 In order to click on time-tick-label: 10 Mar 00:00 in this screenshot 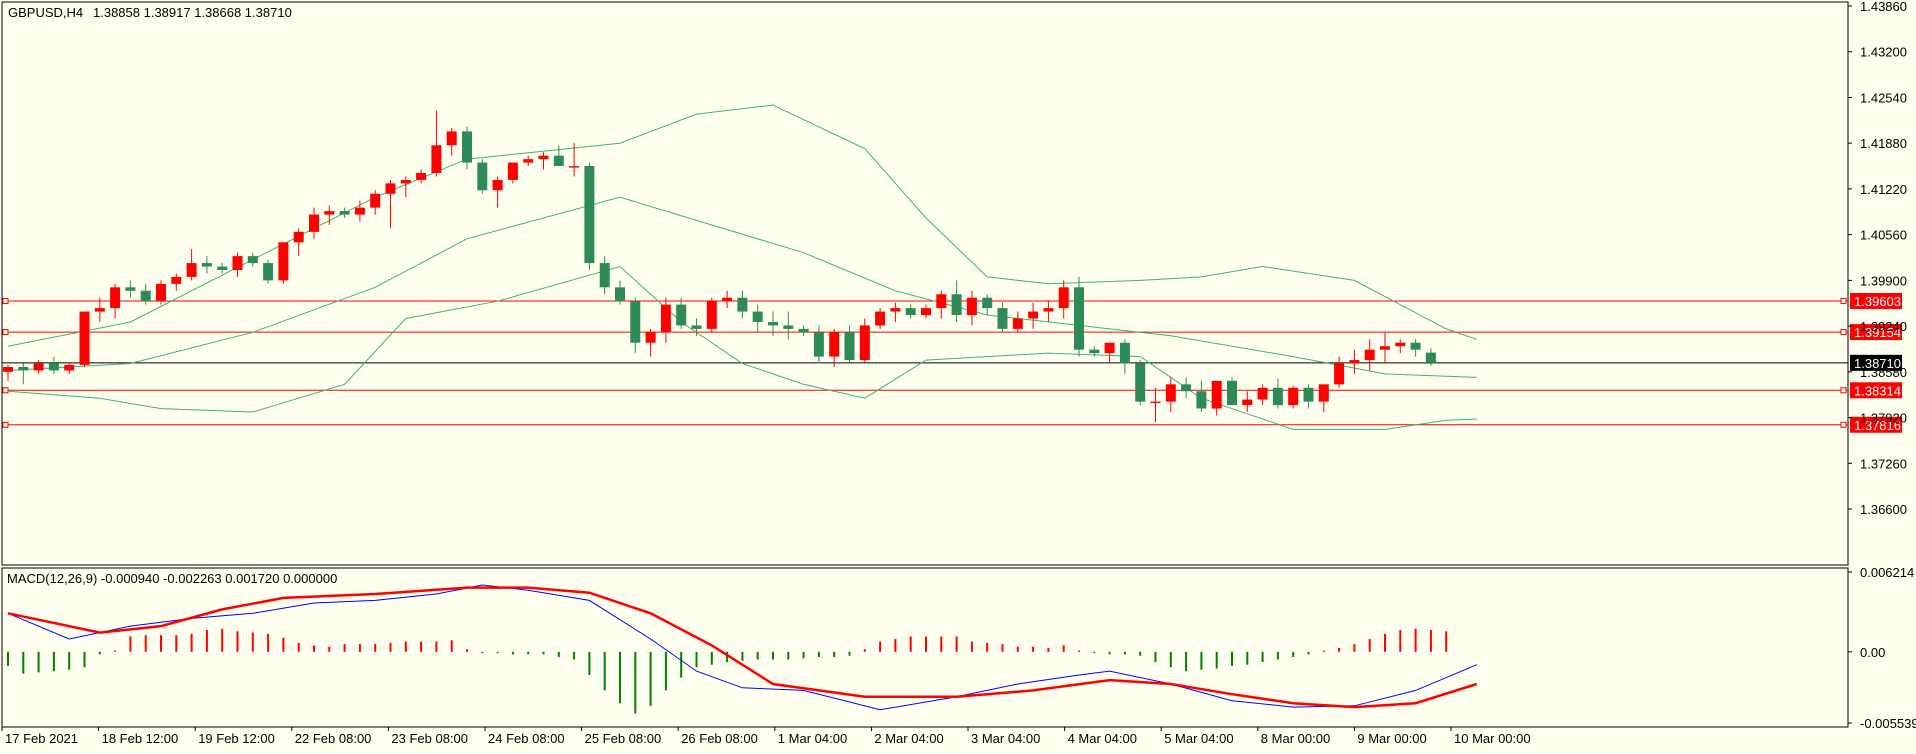, I will do `click(1492, 738)`.